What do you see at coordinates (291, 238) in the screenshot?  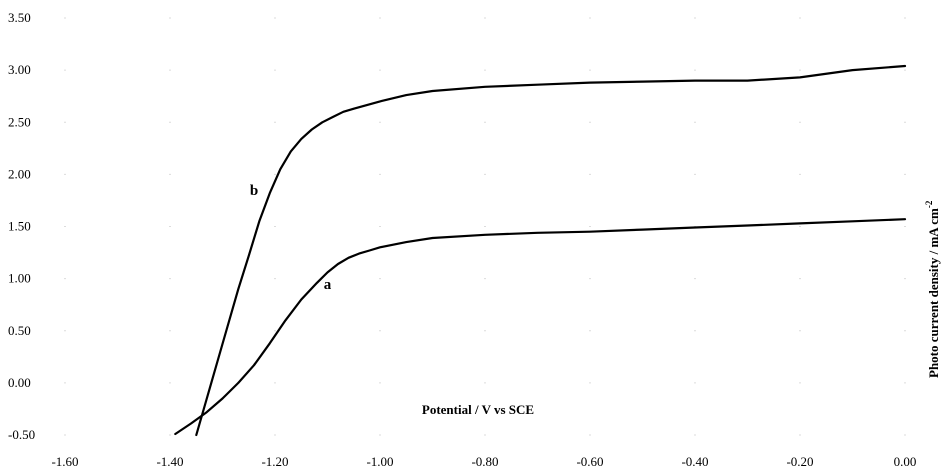 I see `series-annotations: ab` at bounding box center [291, 238].